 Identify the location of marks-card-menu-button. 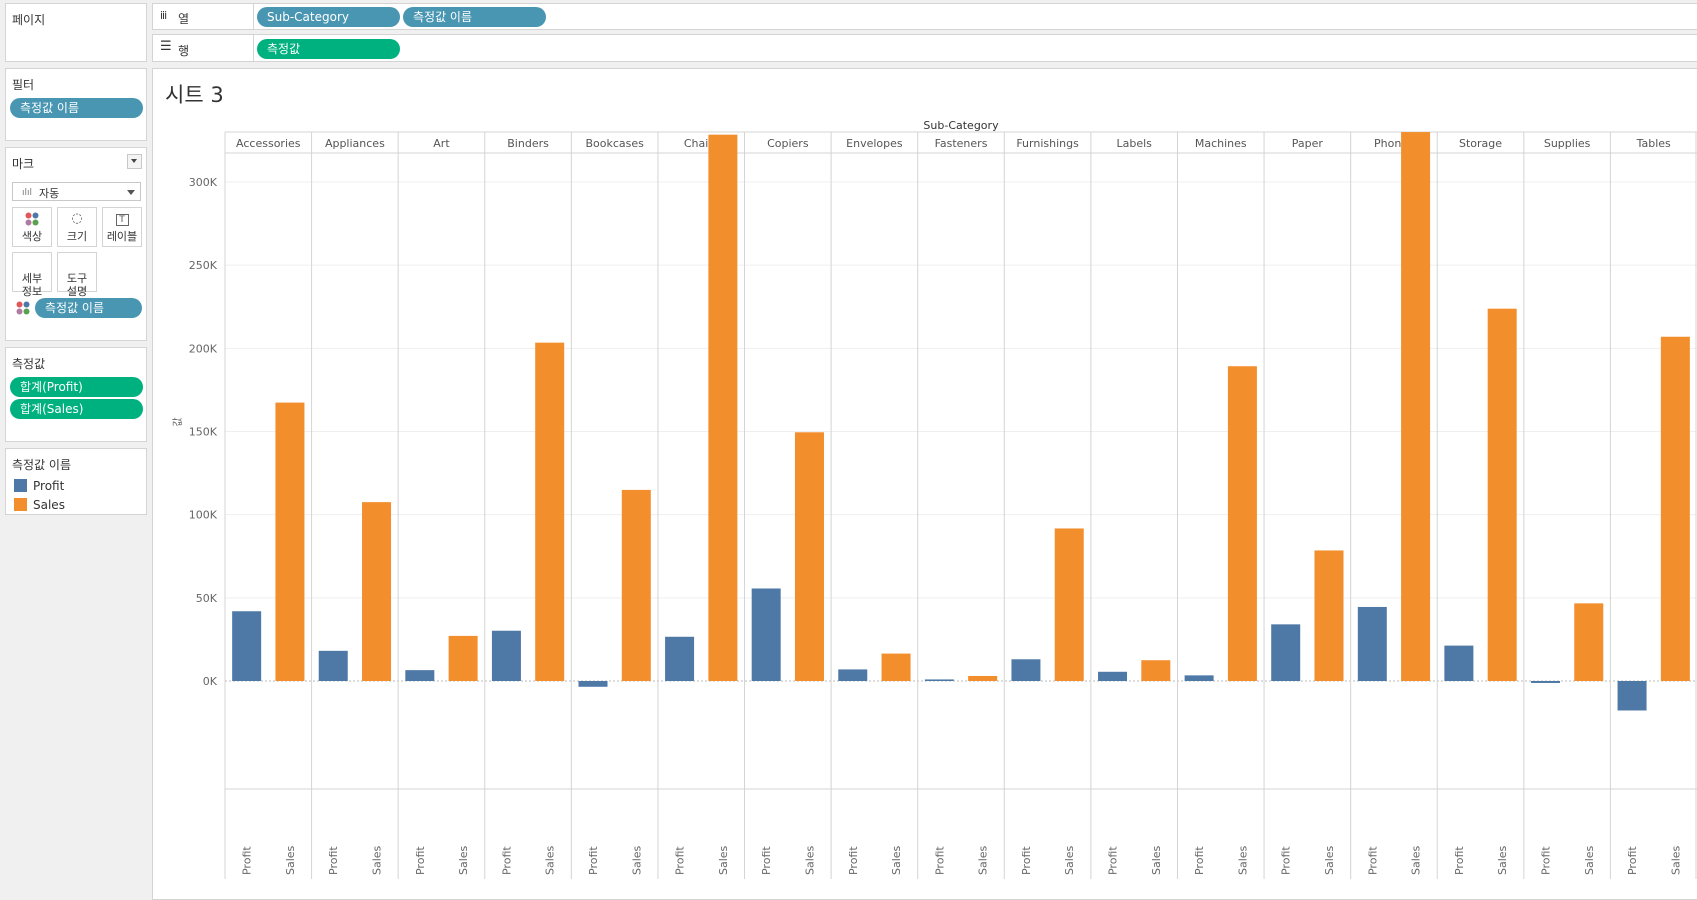
(134, 161).